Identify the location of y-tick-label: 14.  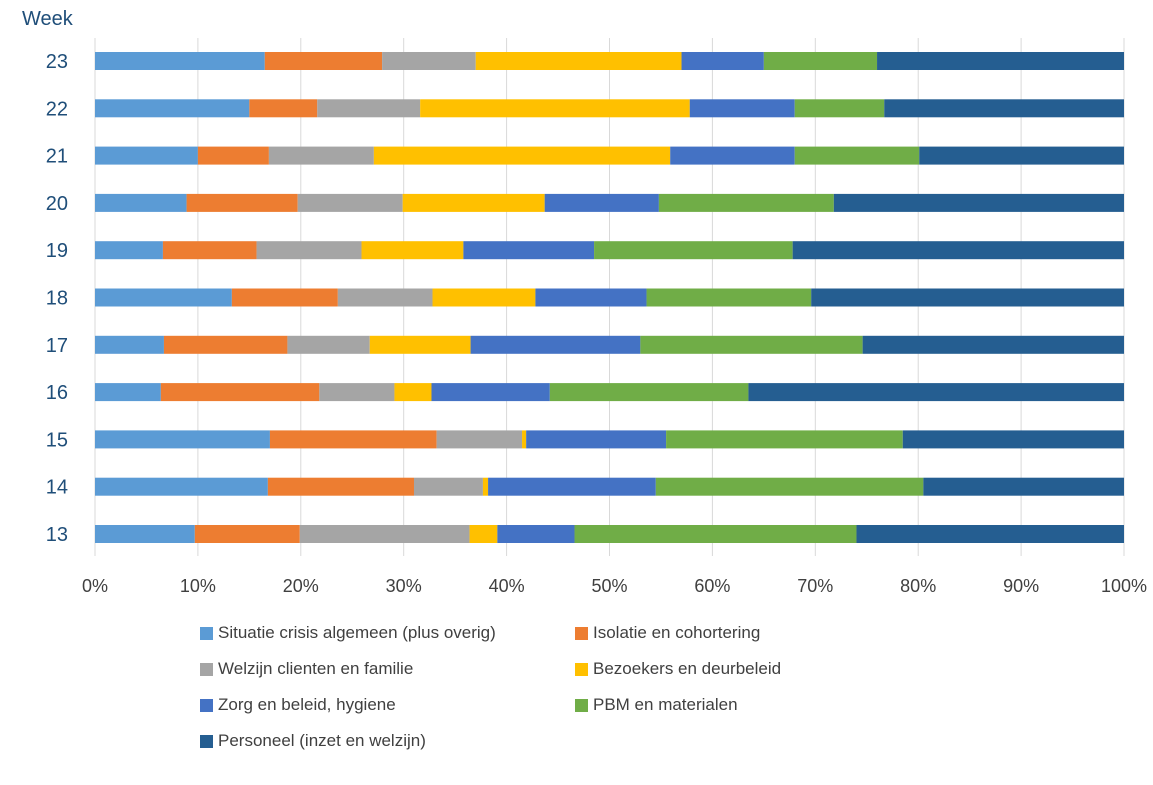
(57, 488).